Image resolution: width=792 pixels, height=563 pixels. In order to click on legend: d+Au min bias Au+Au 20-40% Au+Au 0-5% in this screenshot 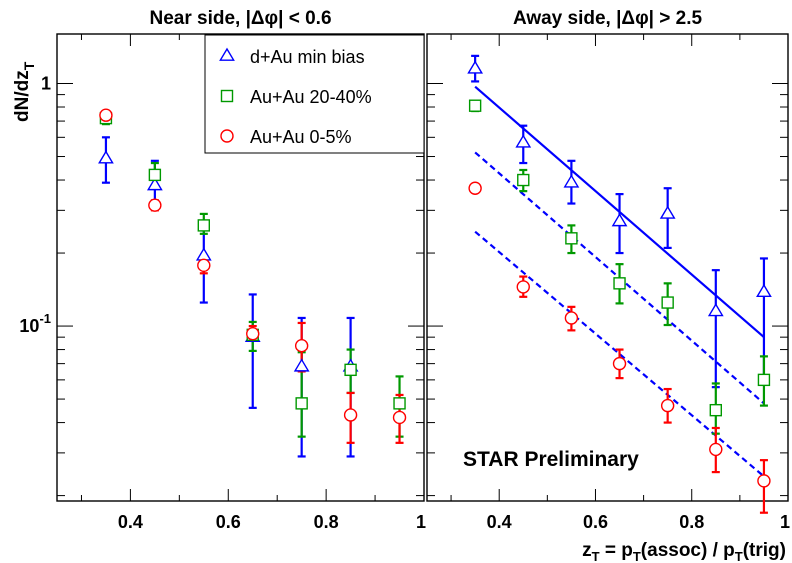, I will do `click(314, 94)`.